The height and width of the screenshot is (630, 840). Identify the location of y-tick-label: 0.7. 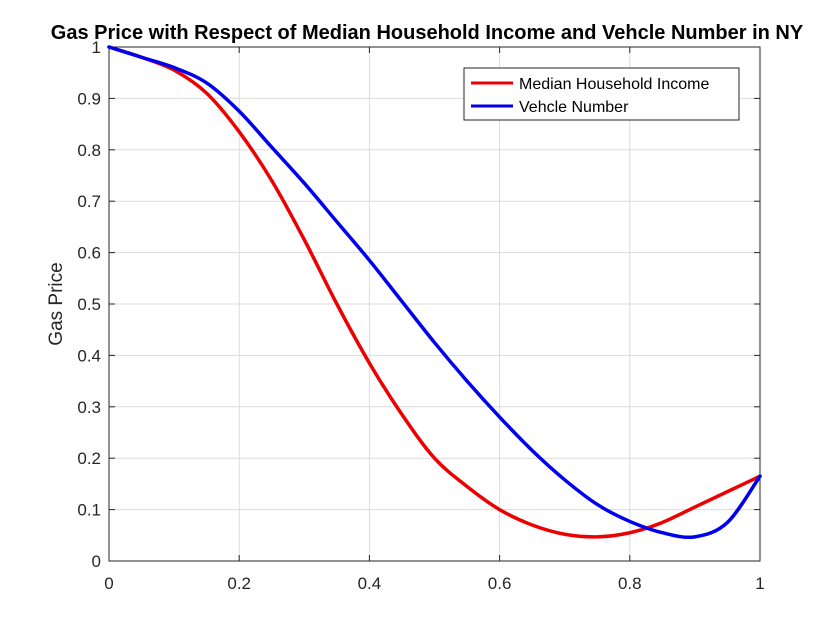
(89, 201).